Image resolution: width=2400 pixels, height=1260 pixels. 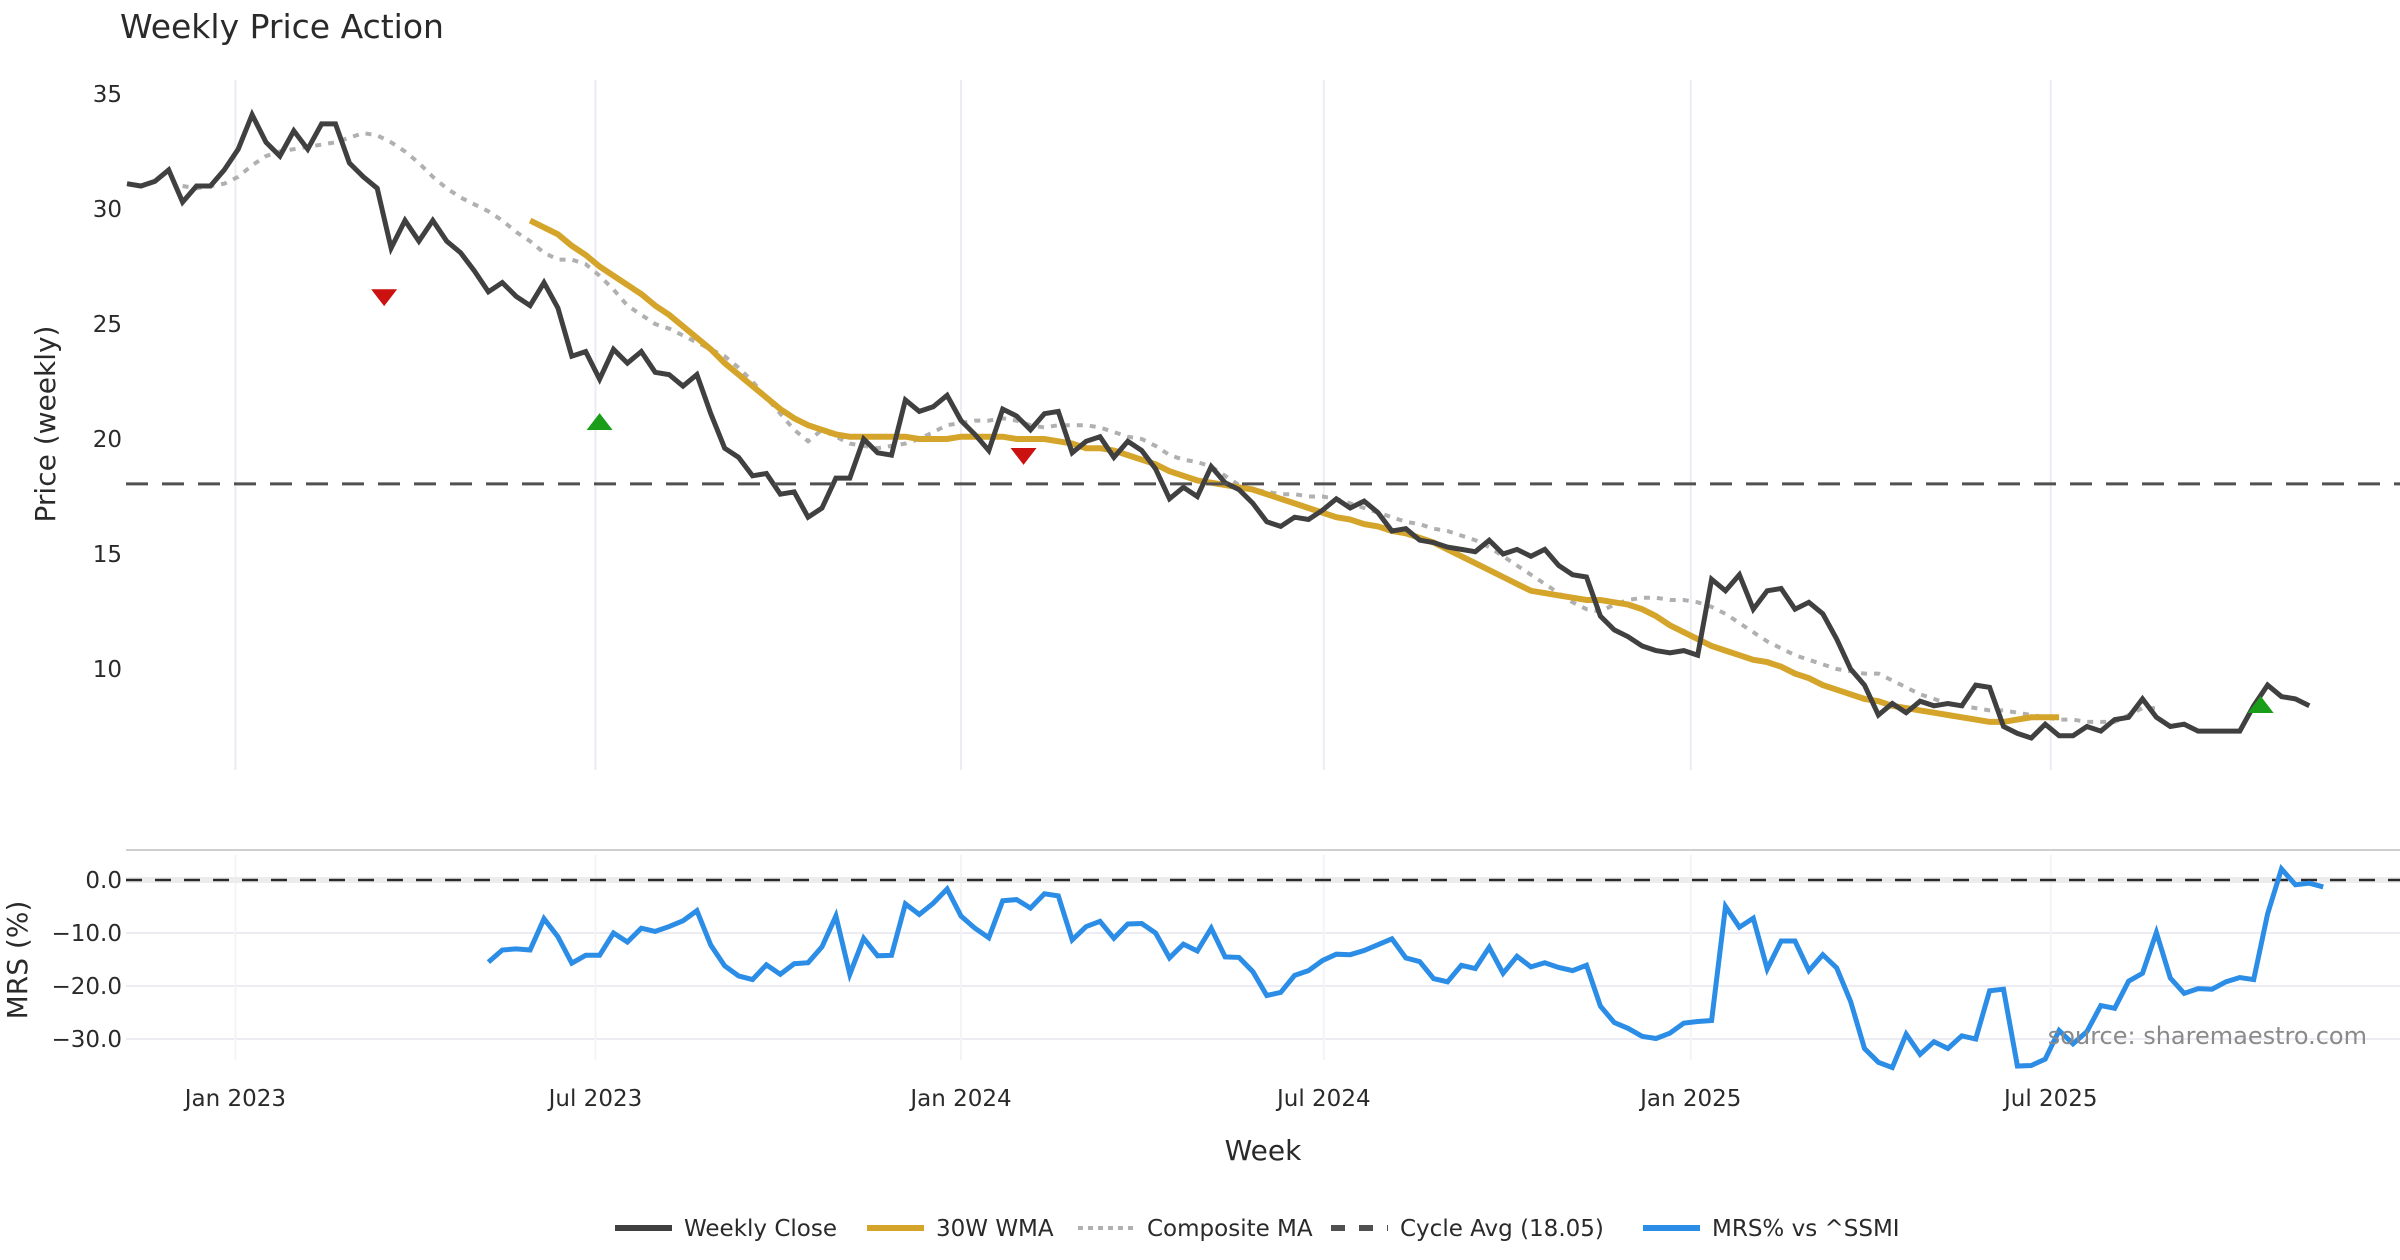 I want to click on mrs-y-ticks: 0.0 −10.0 −20.0 −30.0, so click(x=87, y=960).